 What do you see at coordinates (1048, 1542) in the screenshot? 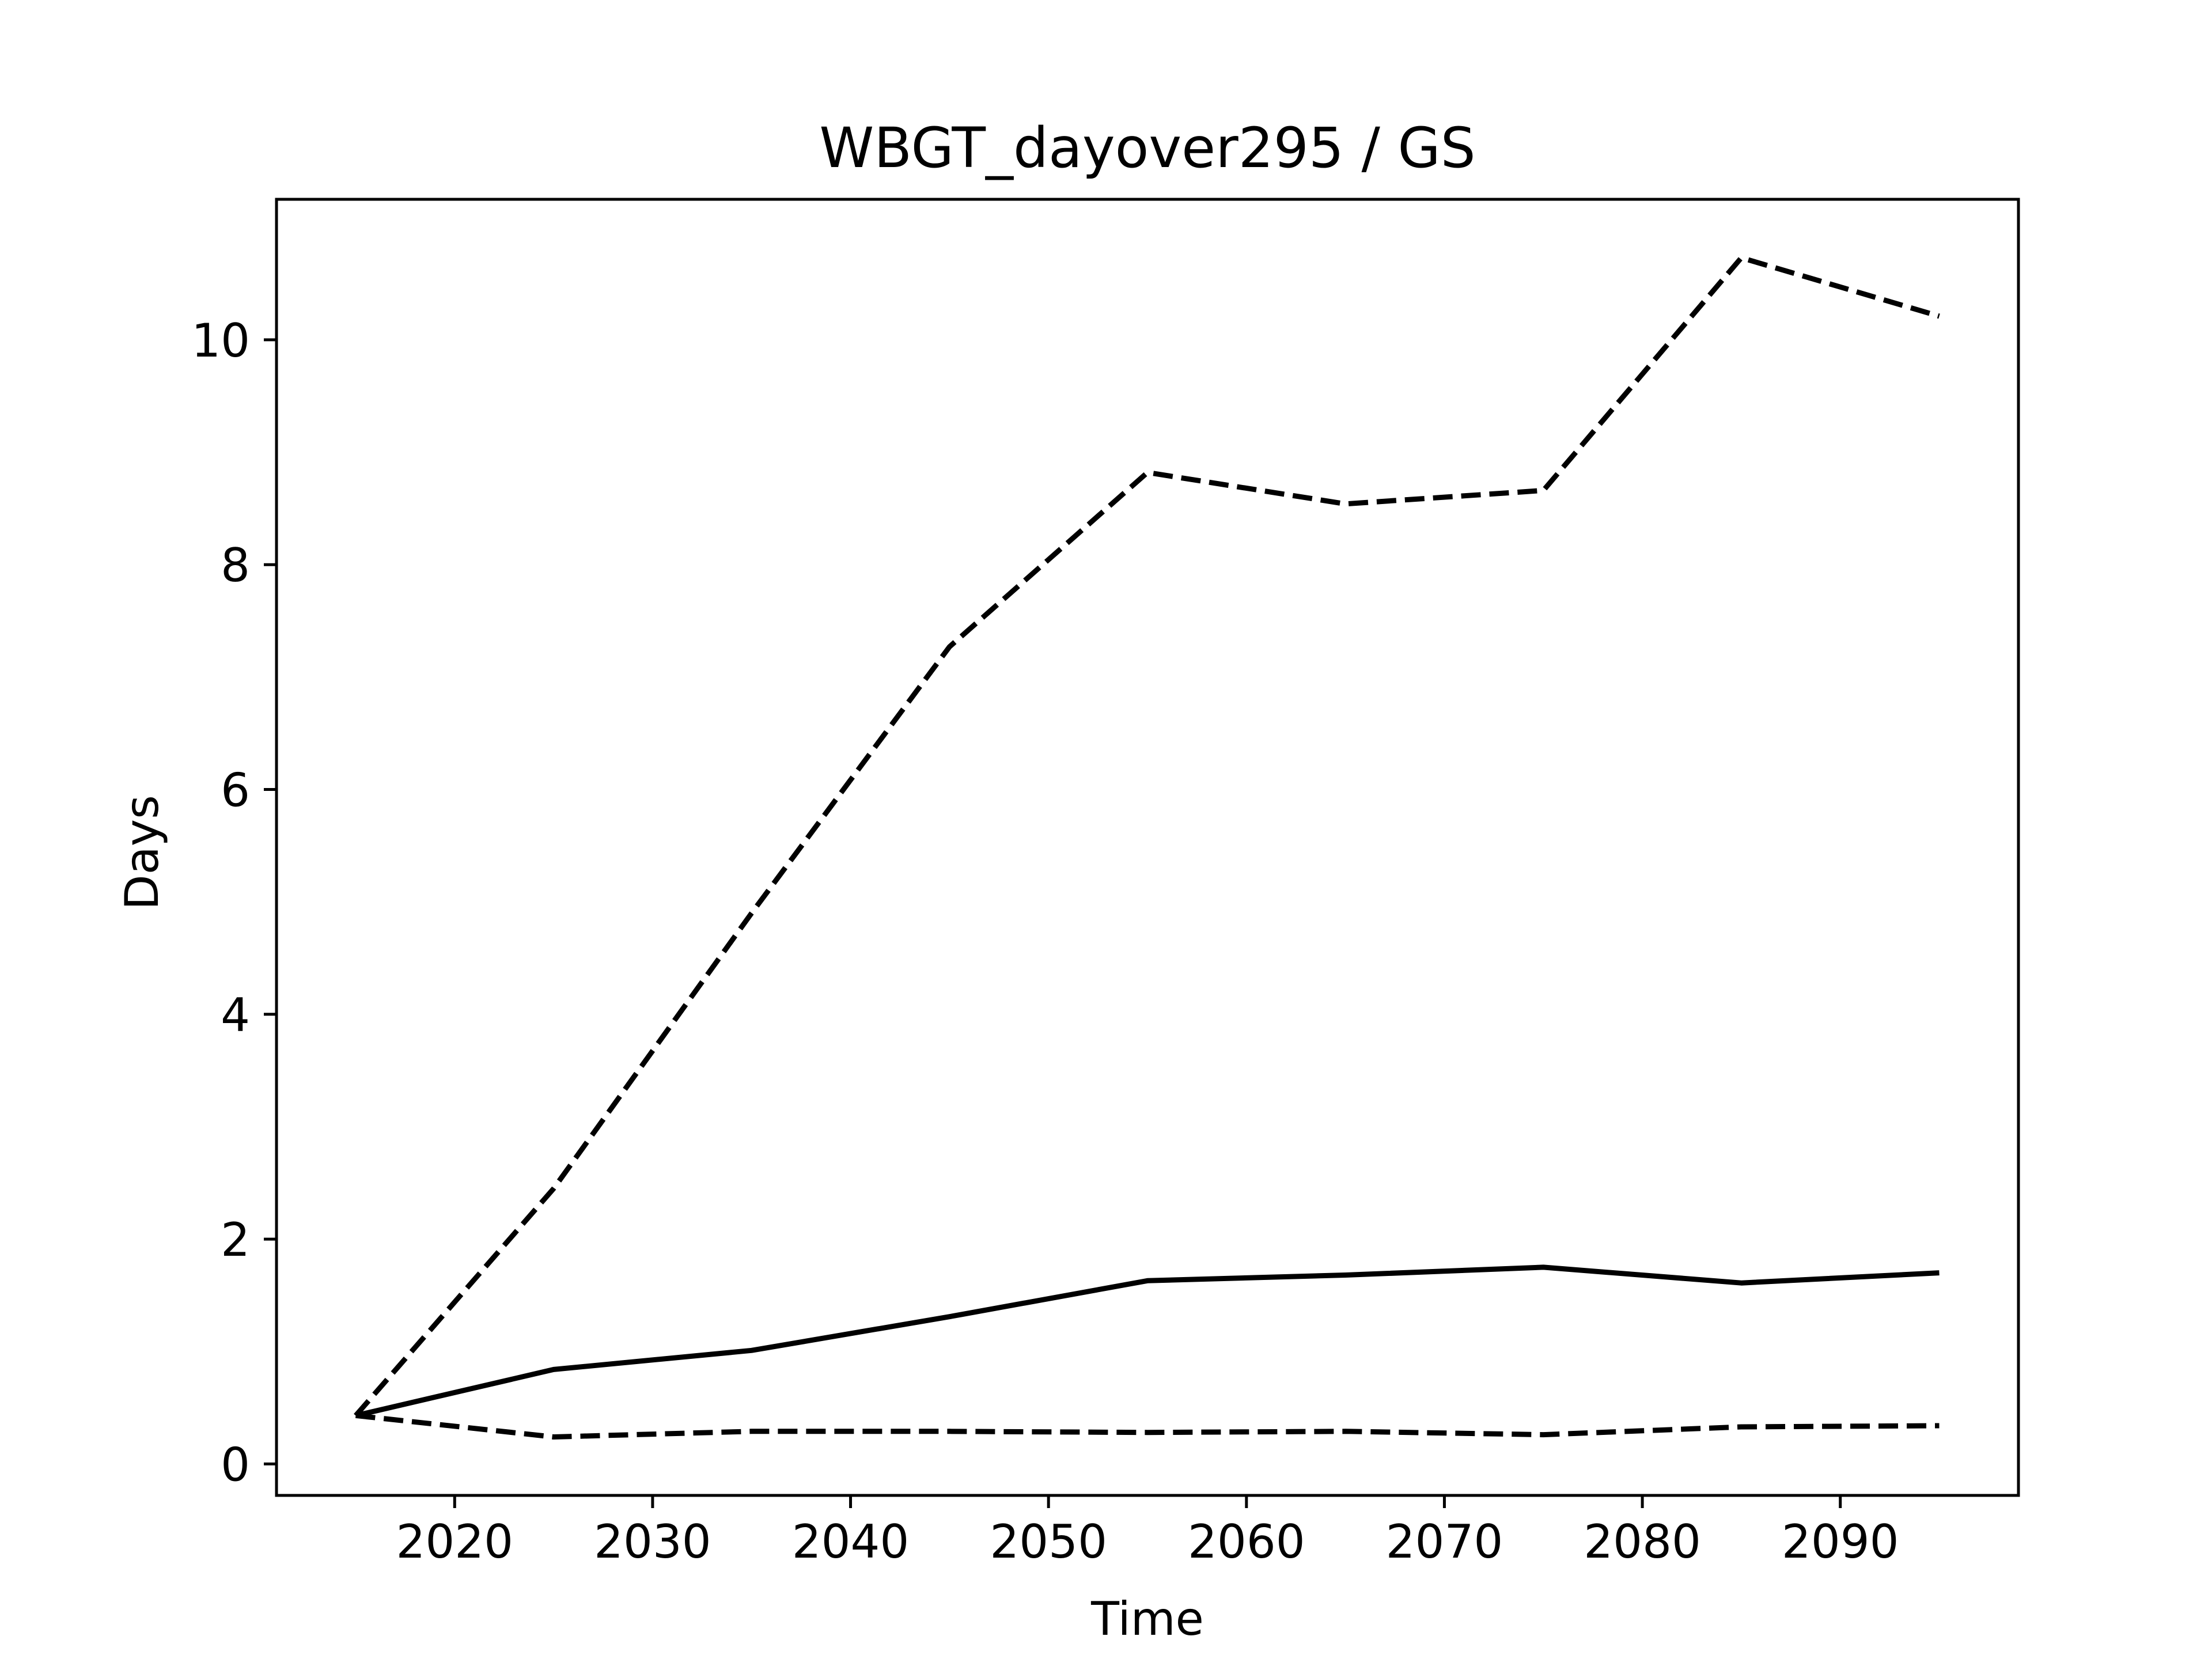
I see `x-tick-label: 2050` at bounding box center [1048, 1542].